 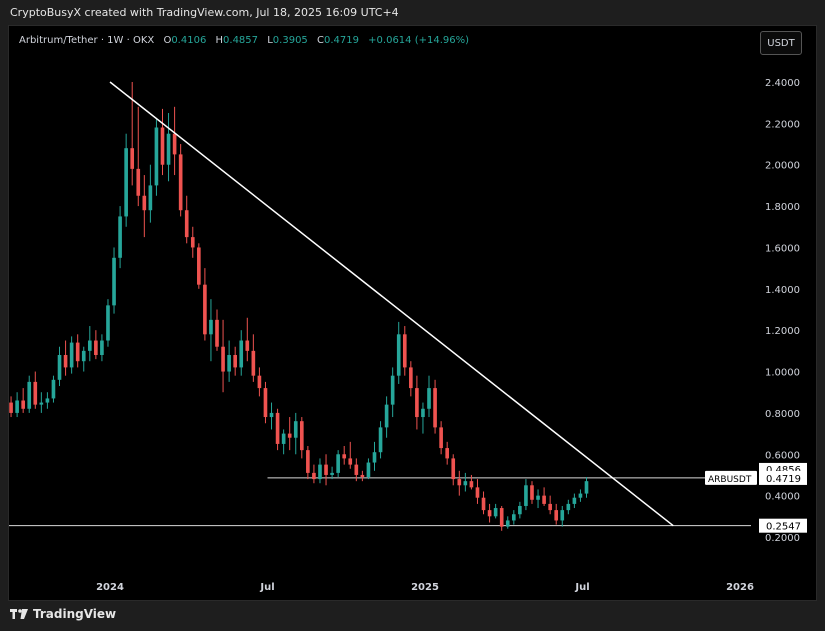 What do you see at coordinates (219, 40) in the screenshot?
I see `high-label: H` at bounding box center [219, 40].